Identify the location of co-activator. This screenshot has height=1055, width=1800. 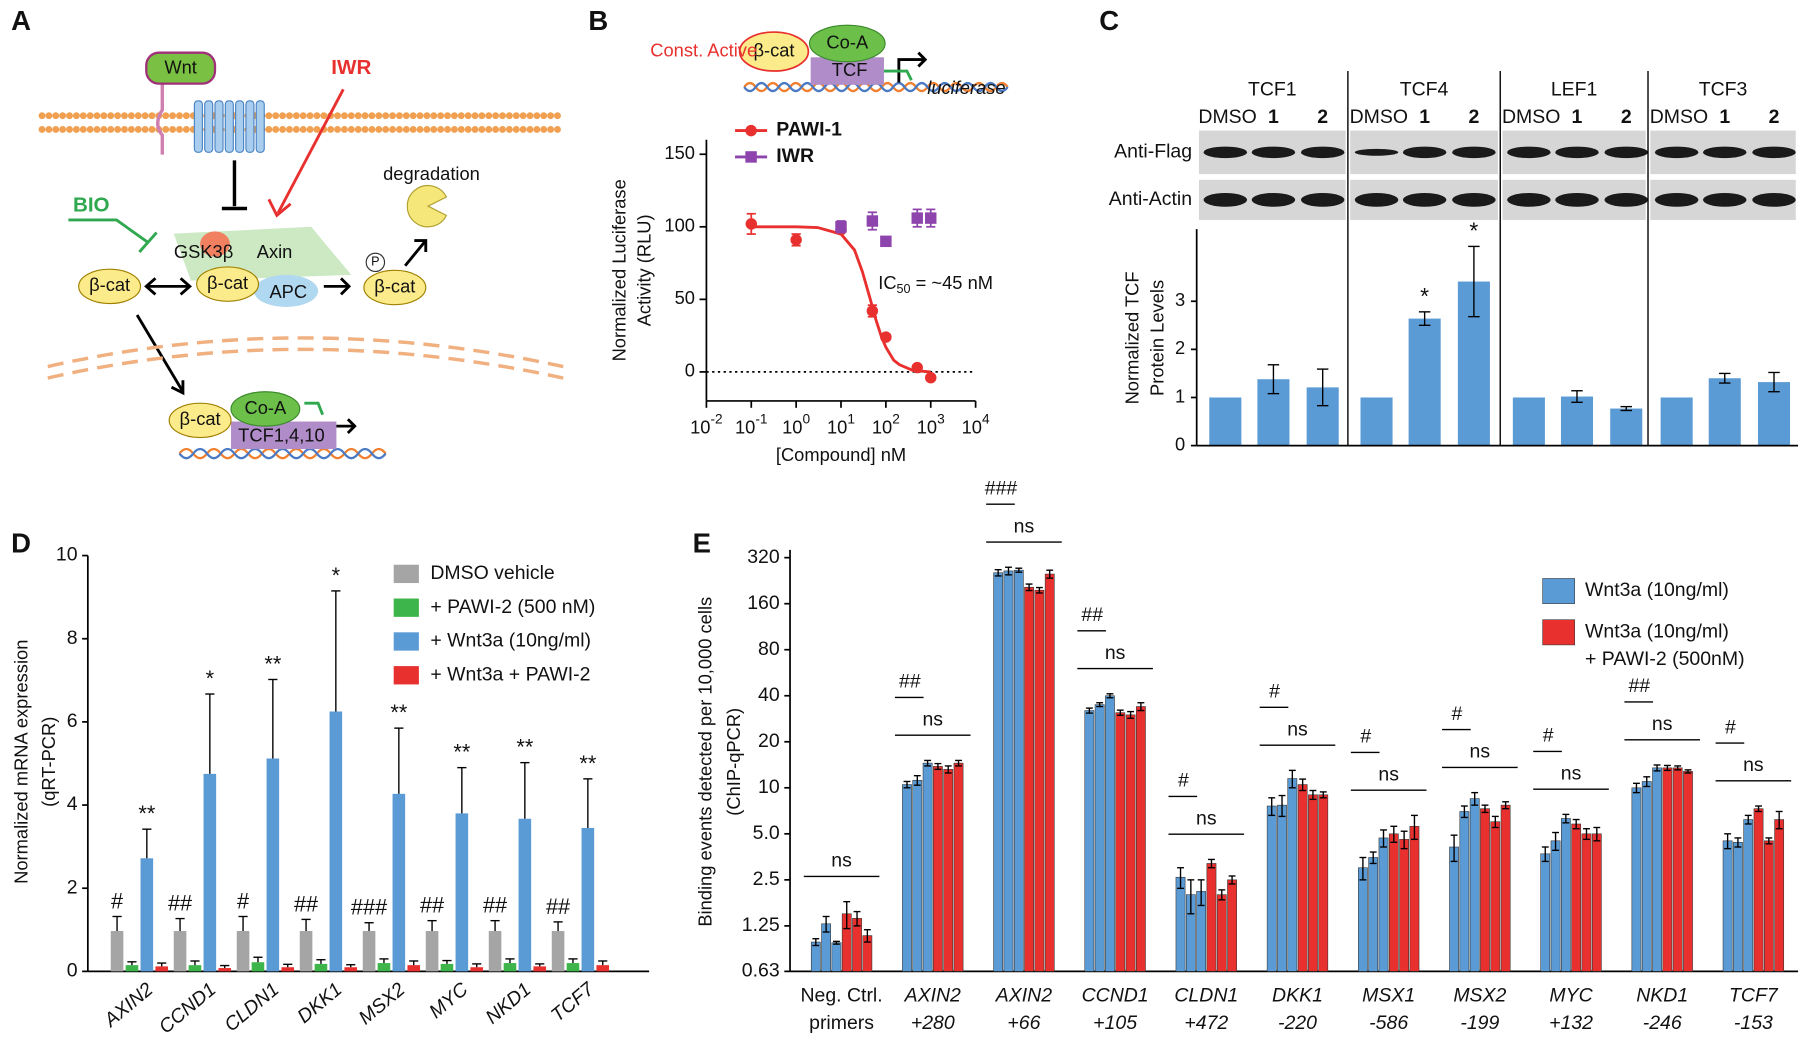
(847, 43).